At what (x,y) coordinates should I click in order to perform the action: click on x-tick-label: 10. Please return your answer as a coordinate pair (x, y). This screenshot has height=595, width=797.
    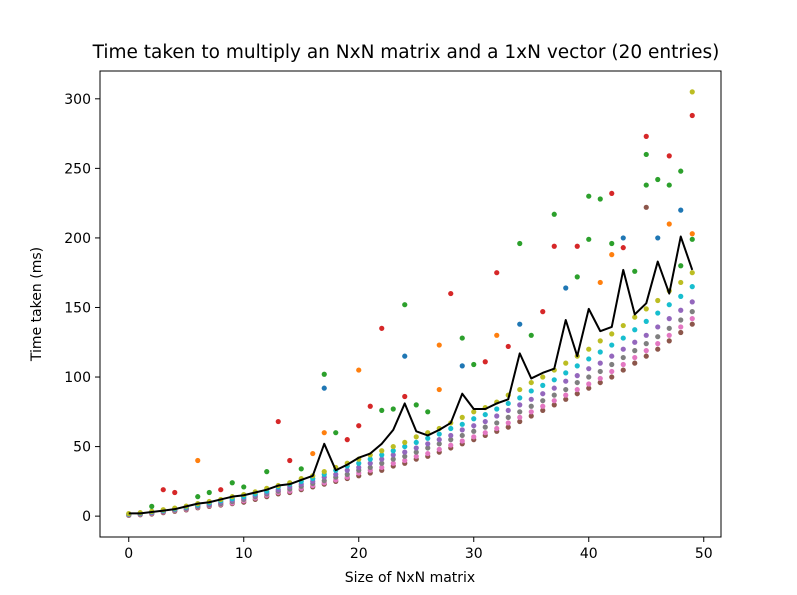
    Looking at the image, I should click on (244, 554).